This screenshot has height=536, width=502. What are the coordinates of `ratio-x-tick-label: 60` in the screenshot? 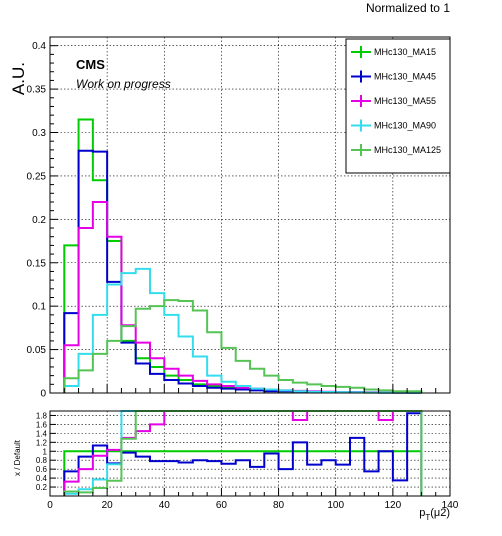 It's located at (222, 505).